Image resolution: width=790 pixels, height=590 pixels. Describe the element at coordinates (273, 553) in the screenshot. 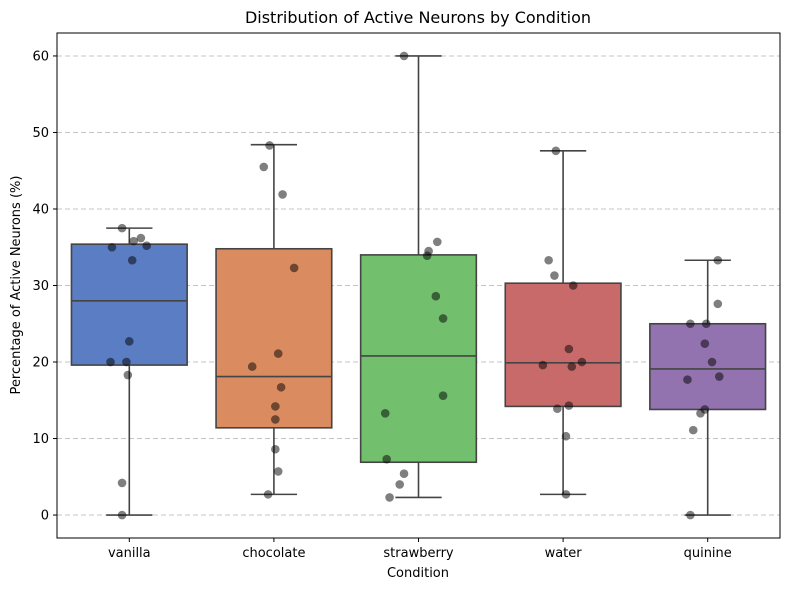

I see `x-tick-label: chocolate` at that location.